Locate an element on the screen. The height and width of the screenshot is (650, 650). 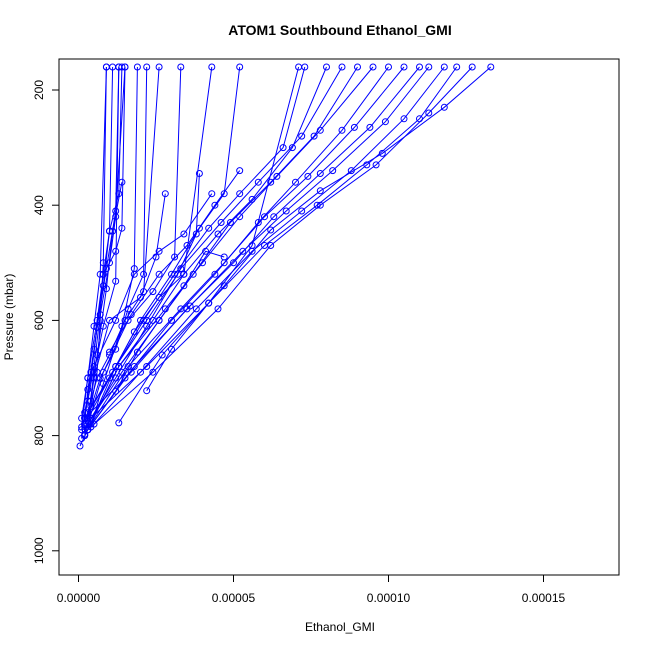
chart-title: ATOM1 Southbound Ethanol_GMI is located at coordinates (339, 30).